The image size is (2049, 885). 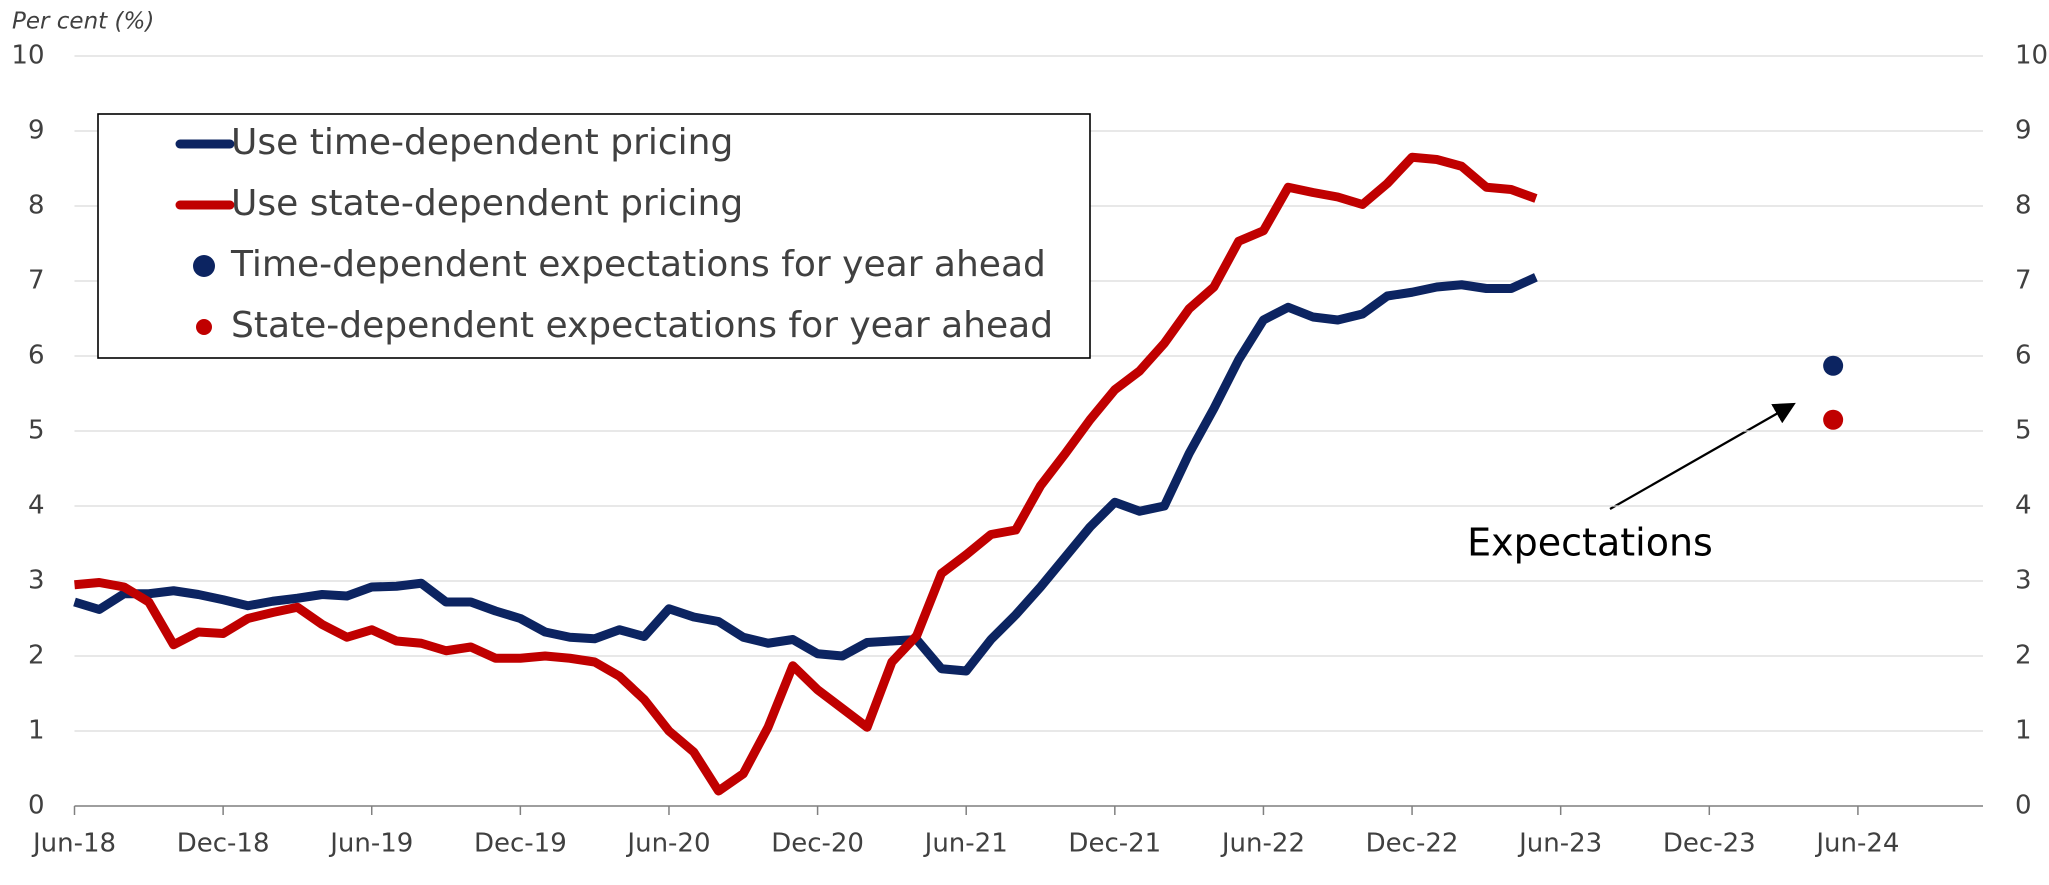 I want to click on y2-tick-label: 2, so click(x=2023, y=656).